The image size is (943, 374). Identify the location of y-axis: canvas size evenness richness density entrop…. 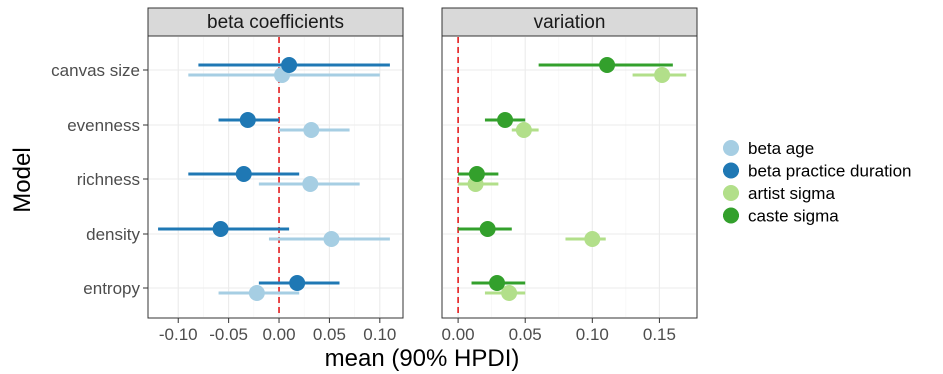
(99, 179).